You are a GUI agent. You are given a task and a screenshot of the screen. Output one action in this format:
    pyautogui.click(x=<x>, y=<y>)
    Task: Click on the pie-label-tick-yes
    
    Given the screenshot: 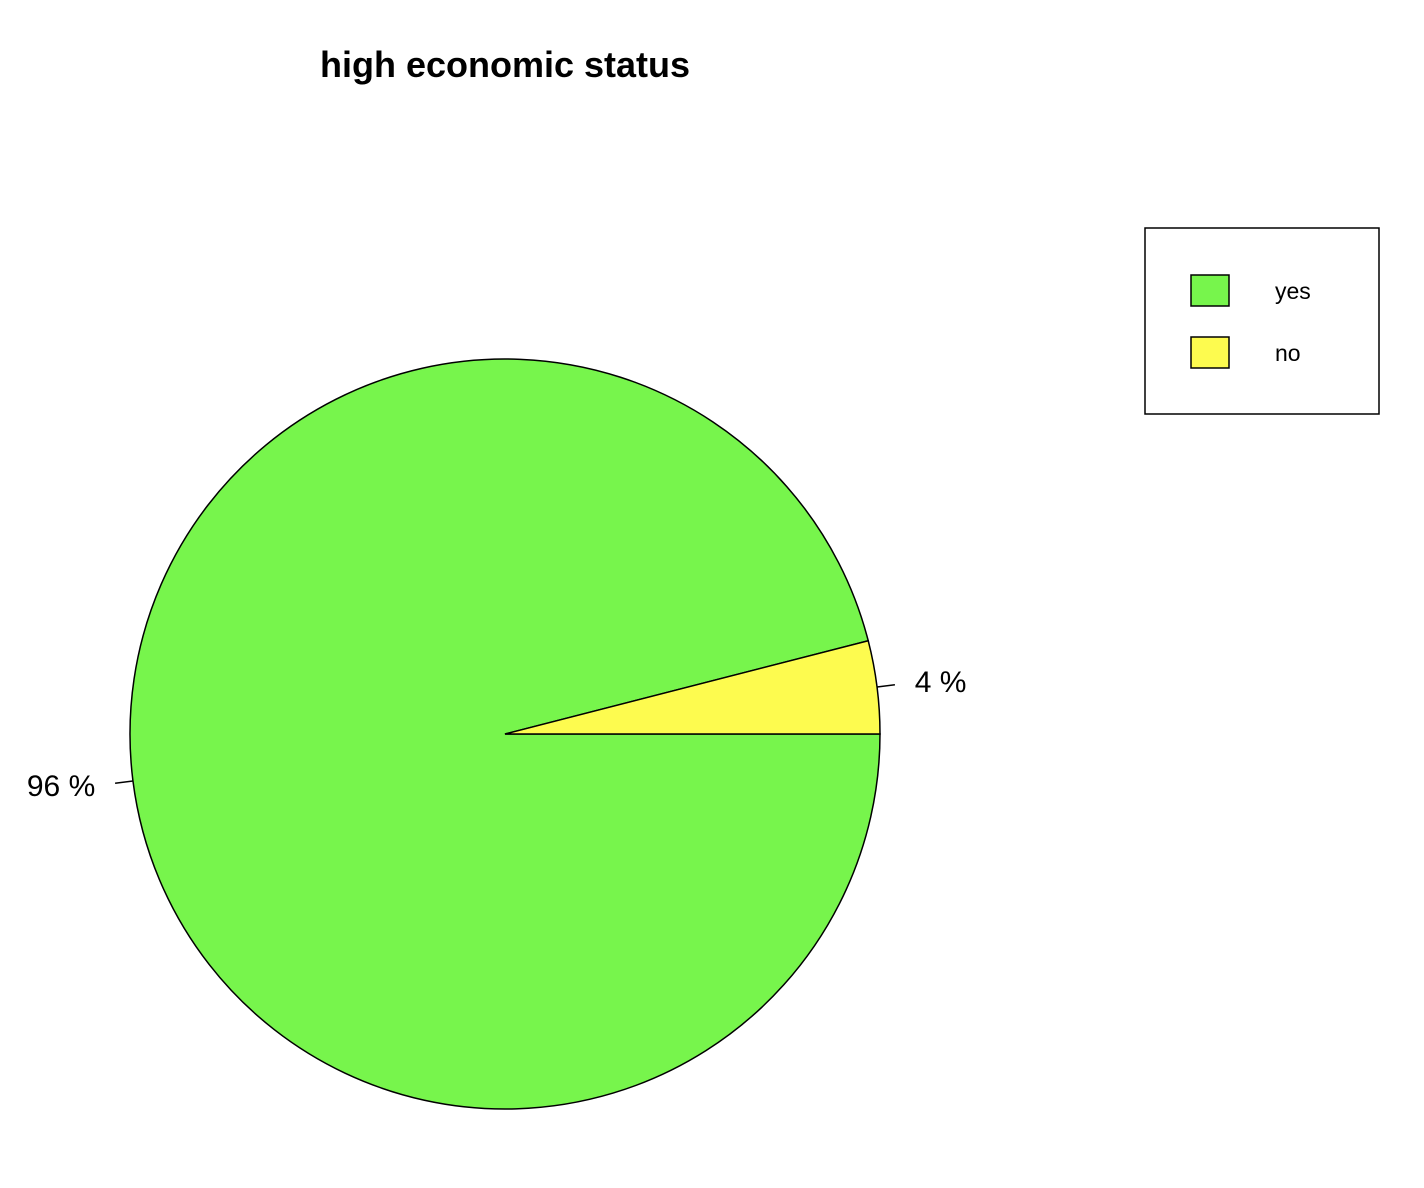 What is the action you would take?
    pyautogui.click(x=124, y=782)
    